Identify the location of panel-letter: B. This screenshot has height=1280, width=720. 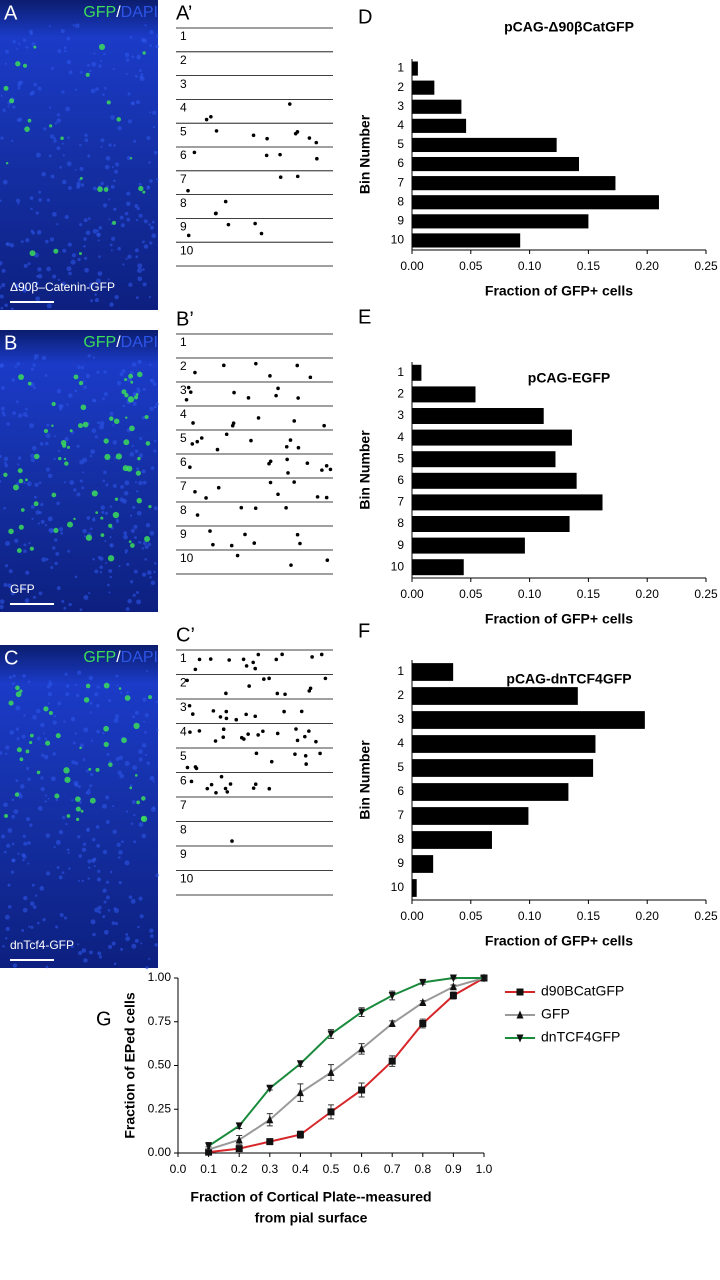
(10, 343).